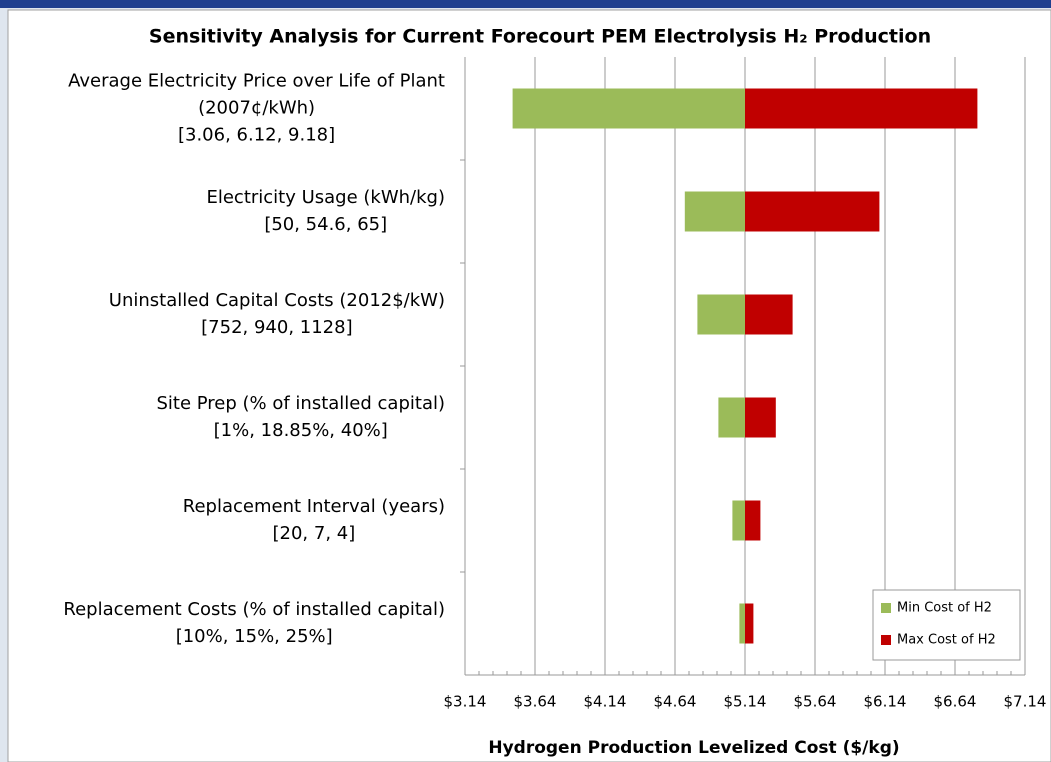 The width and height of the screenshot is (1051, 762). I want to click on legend-box, so click(946, 625).